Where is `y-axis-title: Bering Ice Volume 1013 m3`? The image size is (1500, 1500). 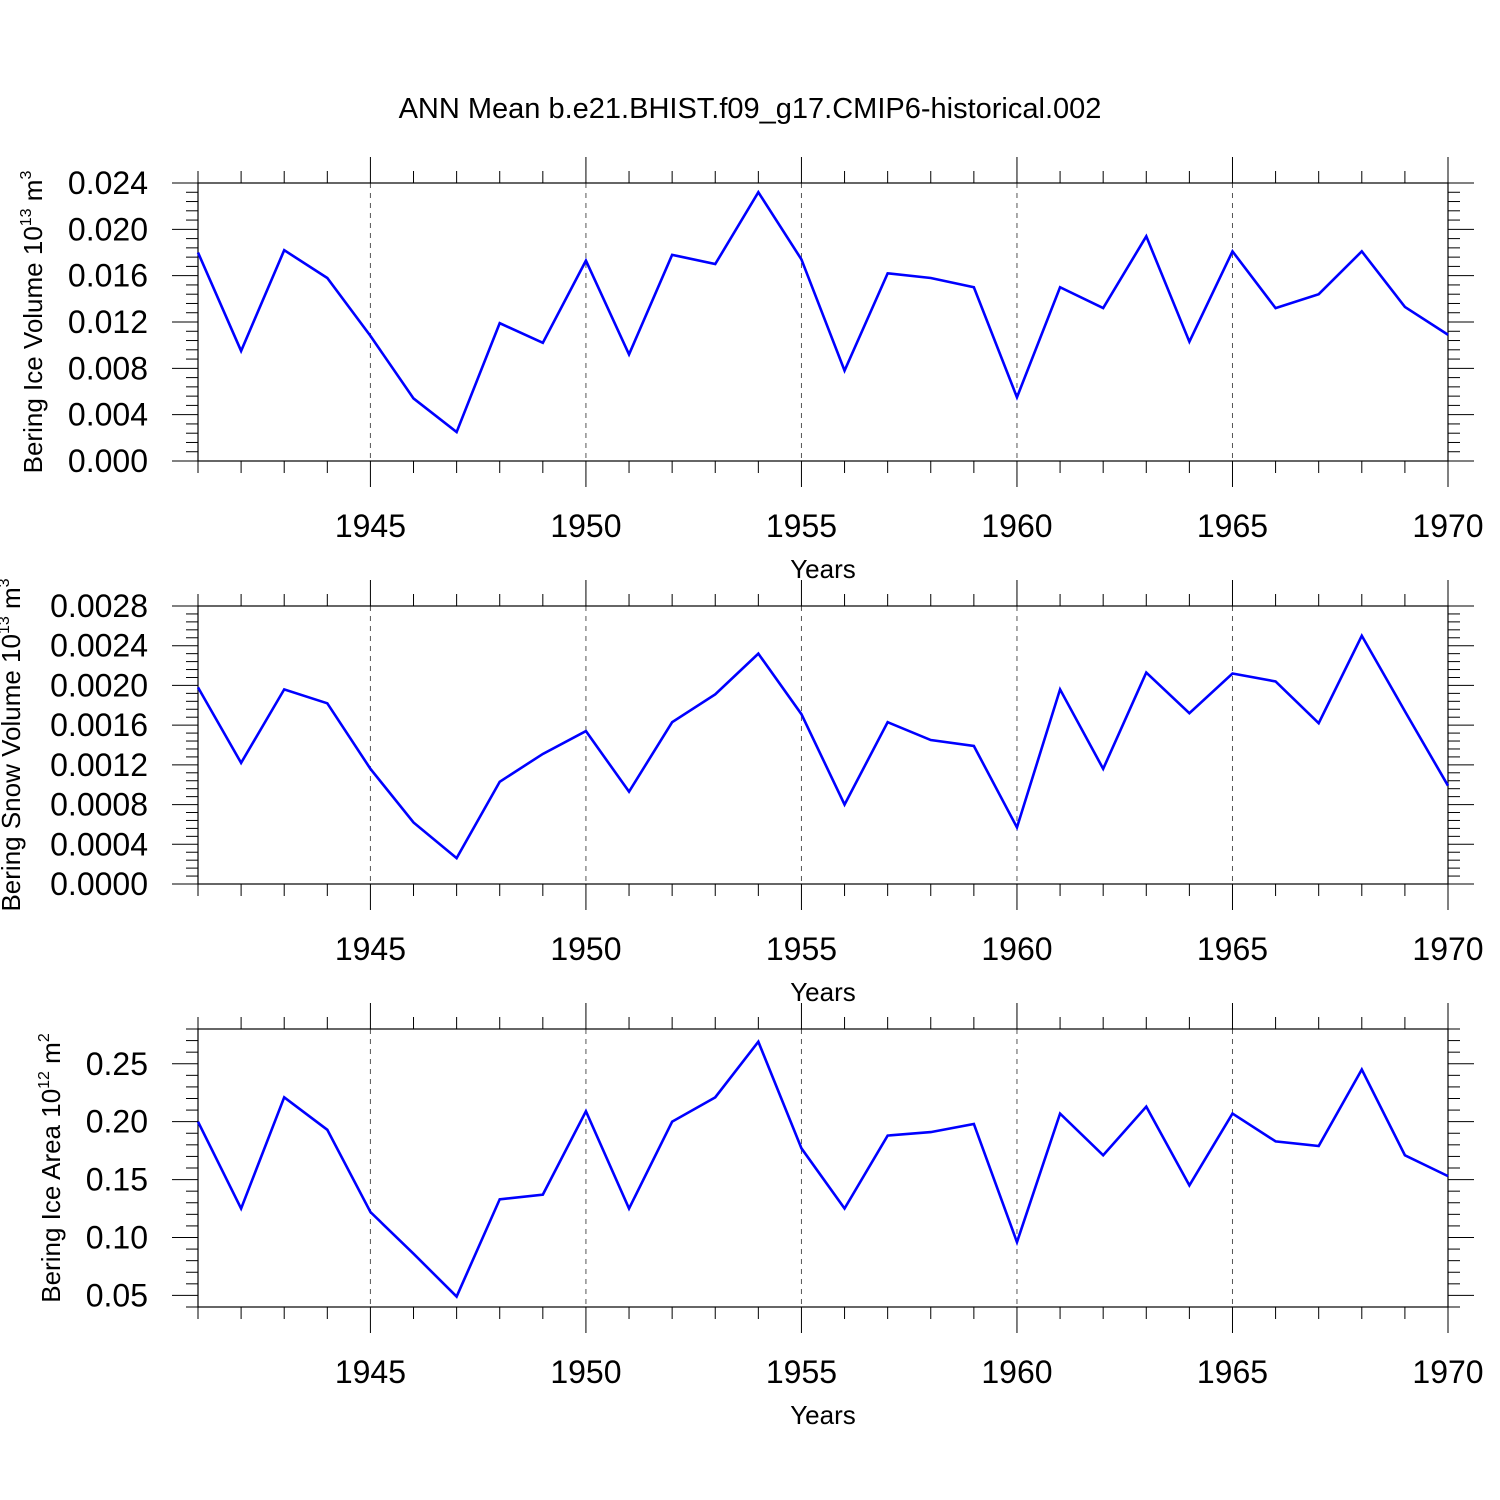
y-axis-title: Bering Ice Volume 1013 m3 is located at coordinates (33, 322).